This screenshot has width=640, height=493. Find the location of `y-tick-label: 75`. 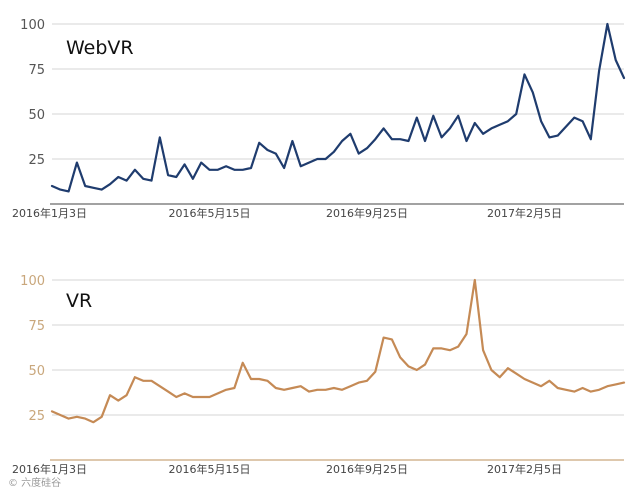

y-tick-label: 75 is located at coordinates (36, 326).